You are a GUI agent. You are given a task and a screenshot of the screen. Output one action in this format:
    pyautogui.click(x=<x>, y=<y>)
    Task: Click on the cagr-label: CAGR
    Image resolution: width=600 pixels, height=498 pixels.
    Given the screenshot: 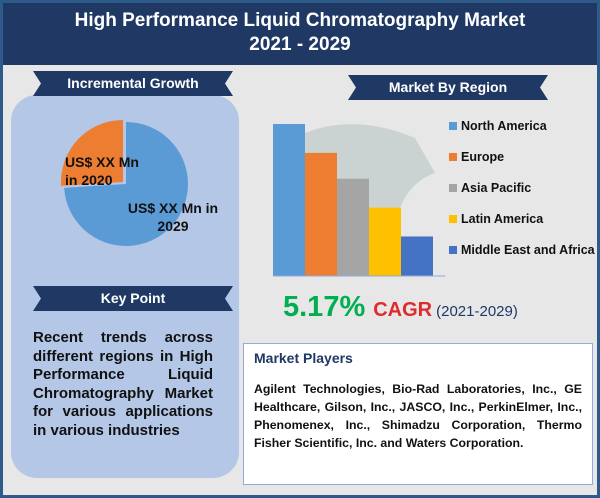 What is the action you would take?
    pyautogui.click(x=403, y=310)
    